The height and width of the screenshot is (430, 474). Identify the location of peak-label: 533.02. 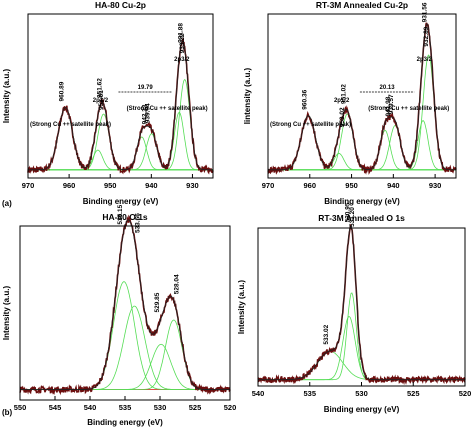
(326, 334).